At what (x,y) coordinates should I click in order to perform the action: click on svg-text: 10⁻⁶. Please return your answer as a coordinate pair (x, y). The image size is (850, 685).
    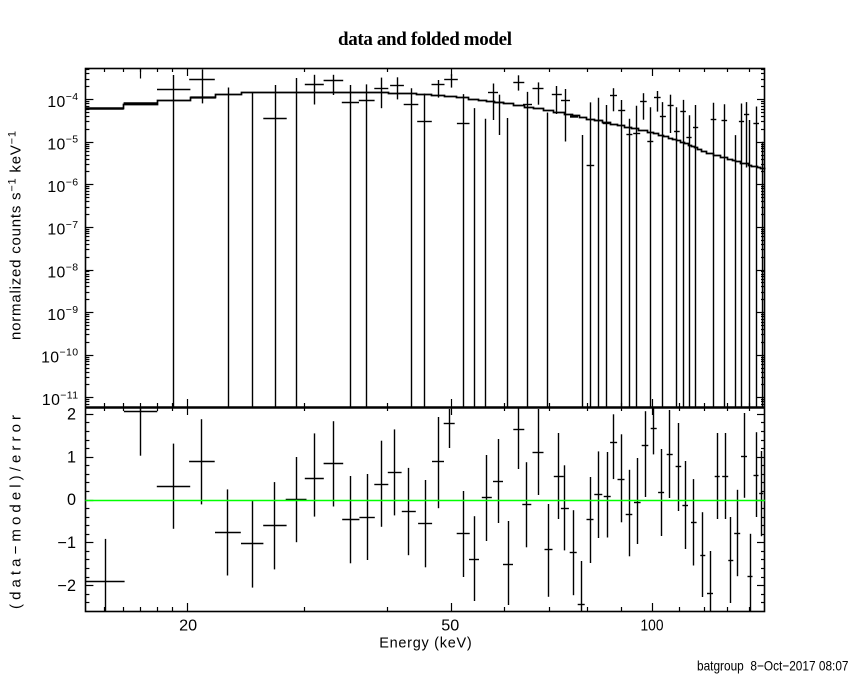
    Looking at the image, I should click on (62, 186).